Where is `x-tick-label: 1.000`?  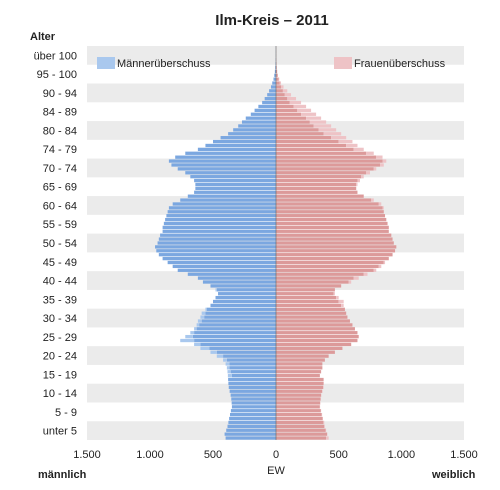
x-tick-label: 1.000 is located at coordinates (402, 455).